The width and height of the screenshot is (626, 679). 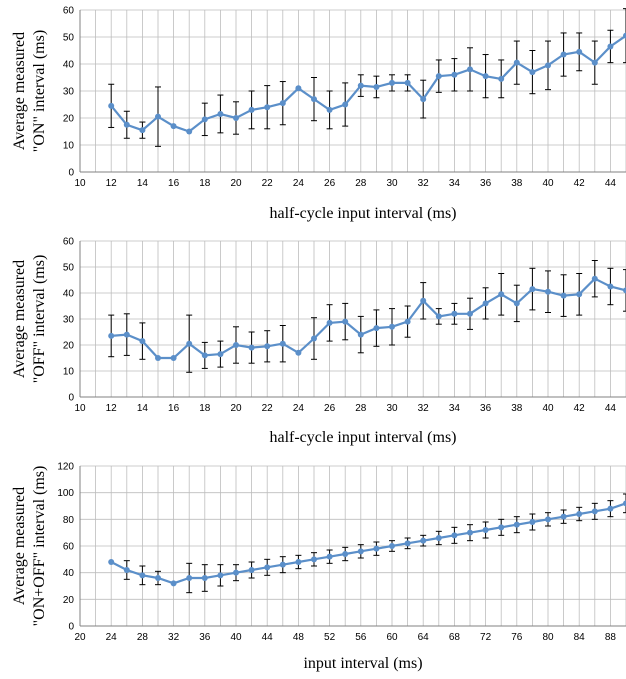 I want to click on x-tick-label: 72, so click(x=486, y=637).